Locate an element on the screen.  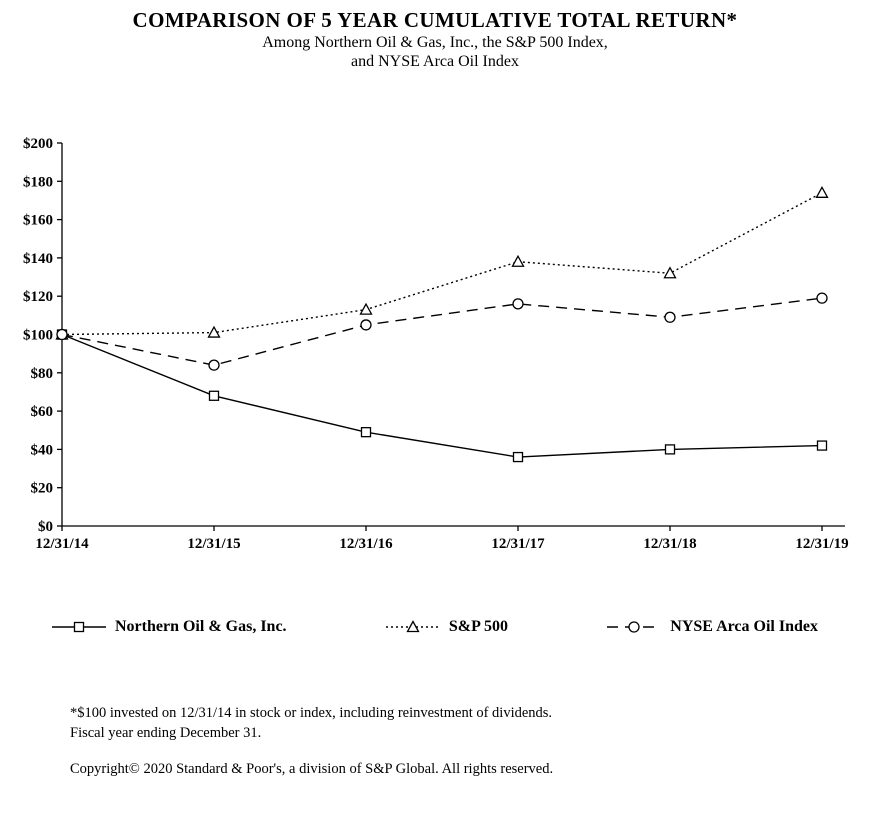
x-tick-label: 12/31/17 is located at coordinates (518, 544).